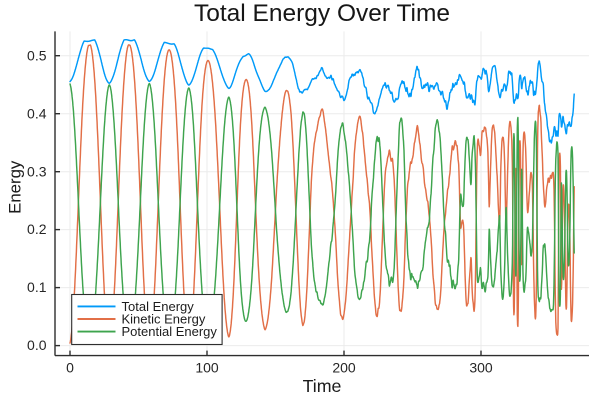 Image resolution: width=600 pixels, height=400 pixels. Describe the element at coordinates (37, 229) in the screenshot. I see `svg-text: 0.2` at that location.